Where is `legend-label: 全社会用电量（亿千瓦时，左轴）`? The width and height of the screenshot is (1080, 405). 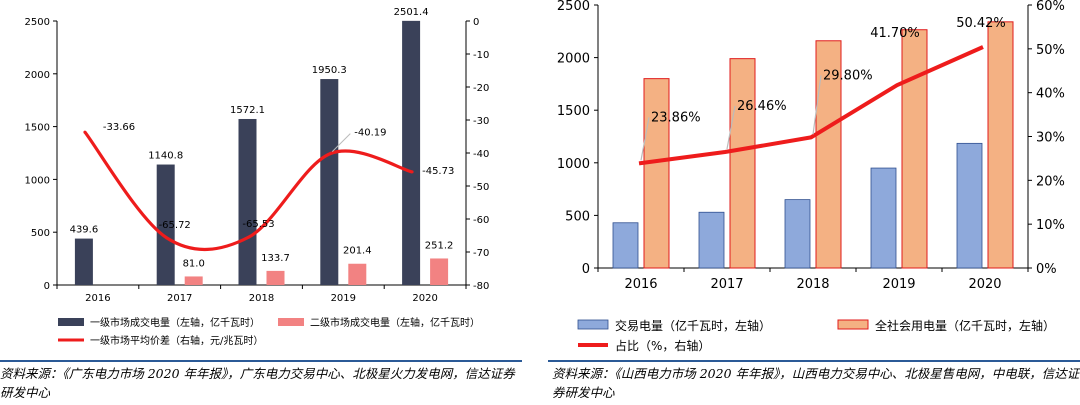 legend-label: 全社会用电量（亿千瓦时，左轴） is located at coordinates (965, 325).